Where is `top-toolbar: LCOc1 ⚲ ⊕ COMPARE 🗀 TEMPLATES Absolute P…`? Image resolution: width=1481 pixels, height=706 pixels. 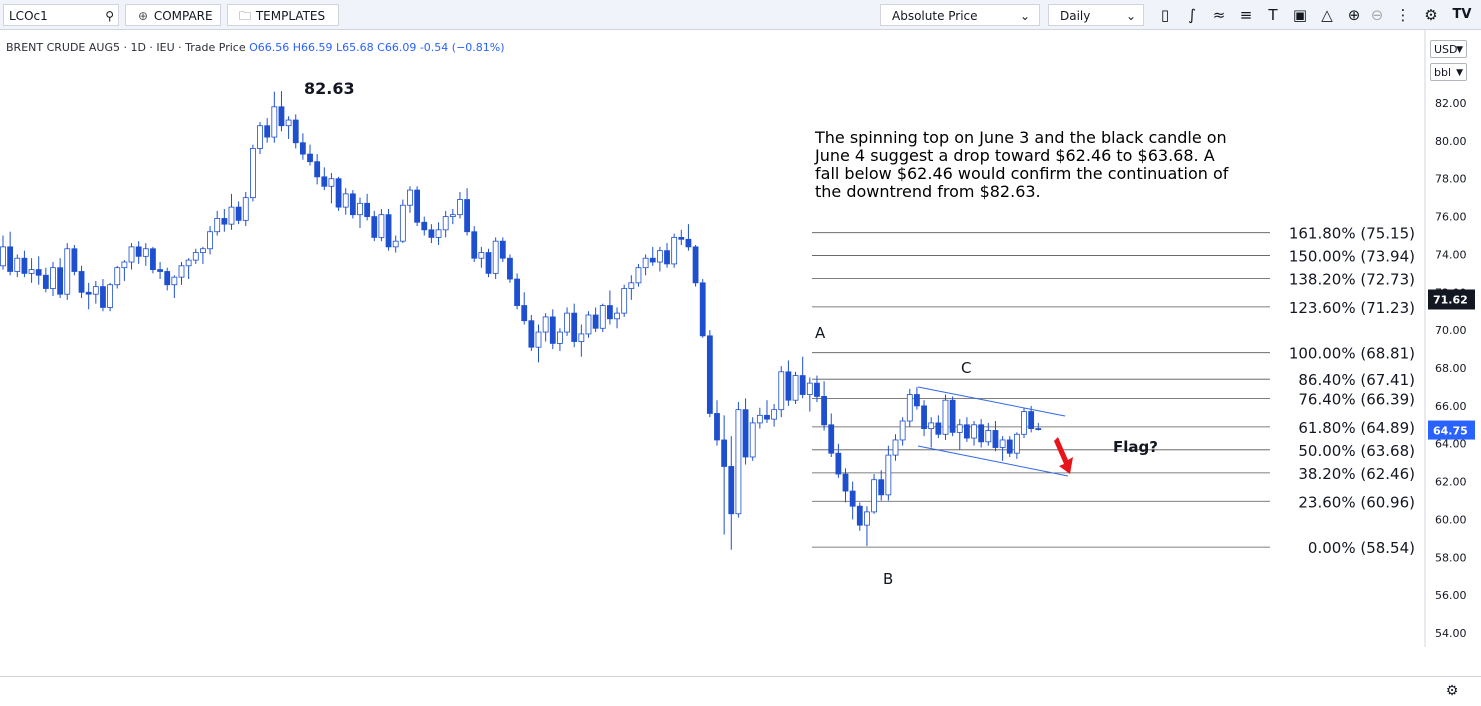 top-toolbar: LCOc1 ⚲ ⊕ COMPARE 🗀 TEMPLATES Absolute P… is located at coordinates (740, 15).